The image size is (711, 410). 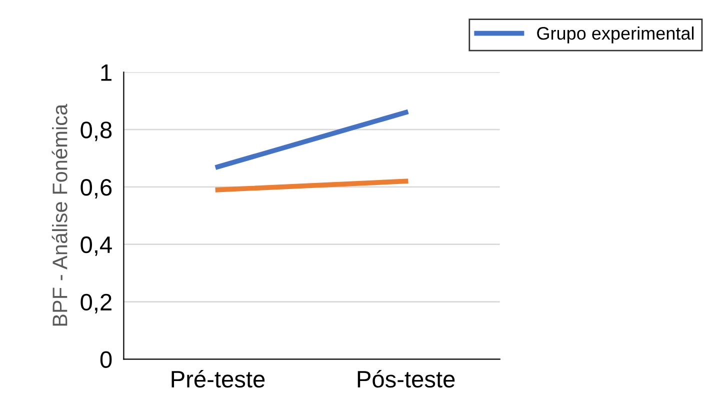 What do you see at coordinates (96, 189) in the screenshot?
I see `y-tick-label: 0,6` at bounding box center [96, 189].